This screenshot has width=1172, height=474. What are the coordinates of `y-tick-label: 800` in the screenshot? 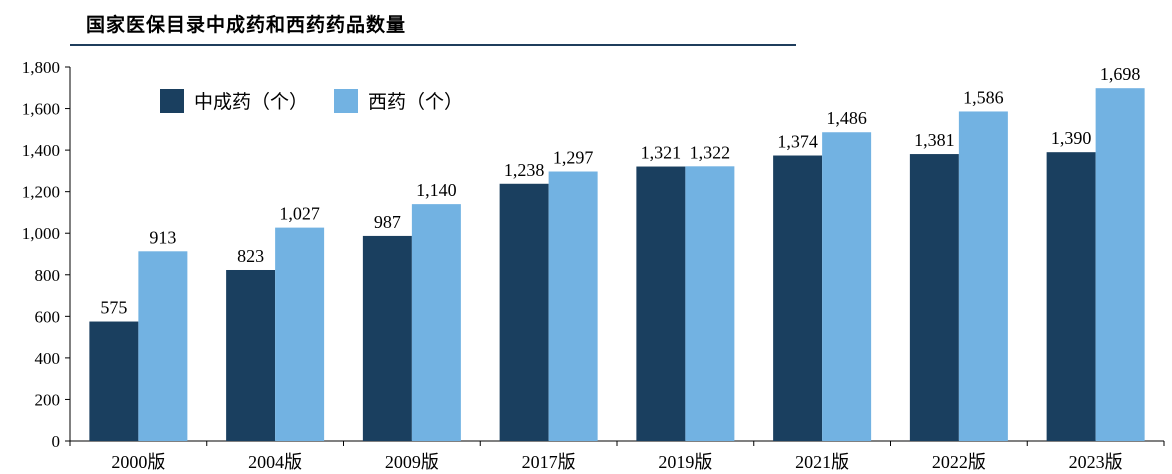 It's located at (48, 275).